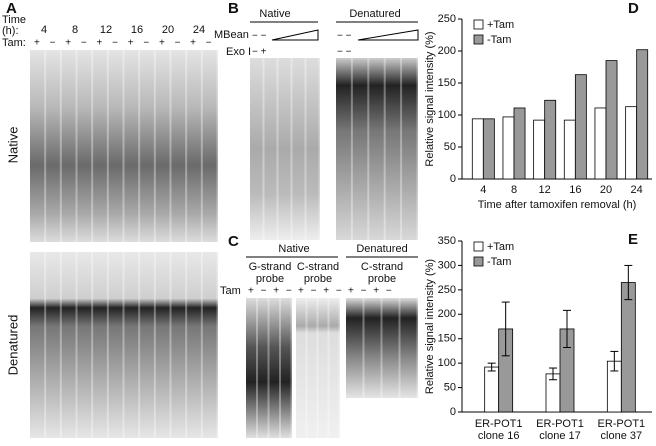  What do you see at coordinates (106, 30) in the screenshot?
I see `time-label: 12` at bounding box center [106, 30].